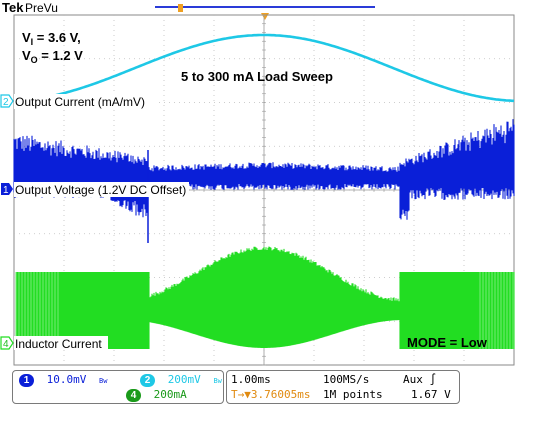  What do you see at coordinates (13, 7) in the screenshot?
I see `brand-logo: Tek` at bounding box center [13, 7].